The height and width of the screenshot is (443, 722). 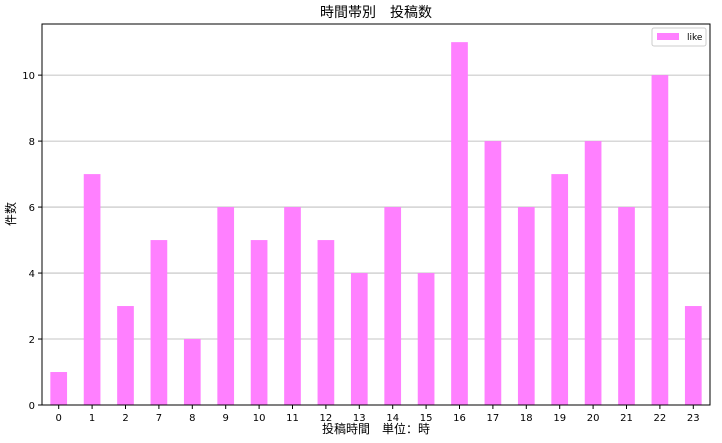 What do you see at coordinates (326, 418) in the screenshot?
I see `x-tick-label: 12` at bounding box center [326, 418].